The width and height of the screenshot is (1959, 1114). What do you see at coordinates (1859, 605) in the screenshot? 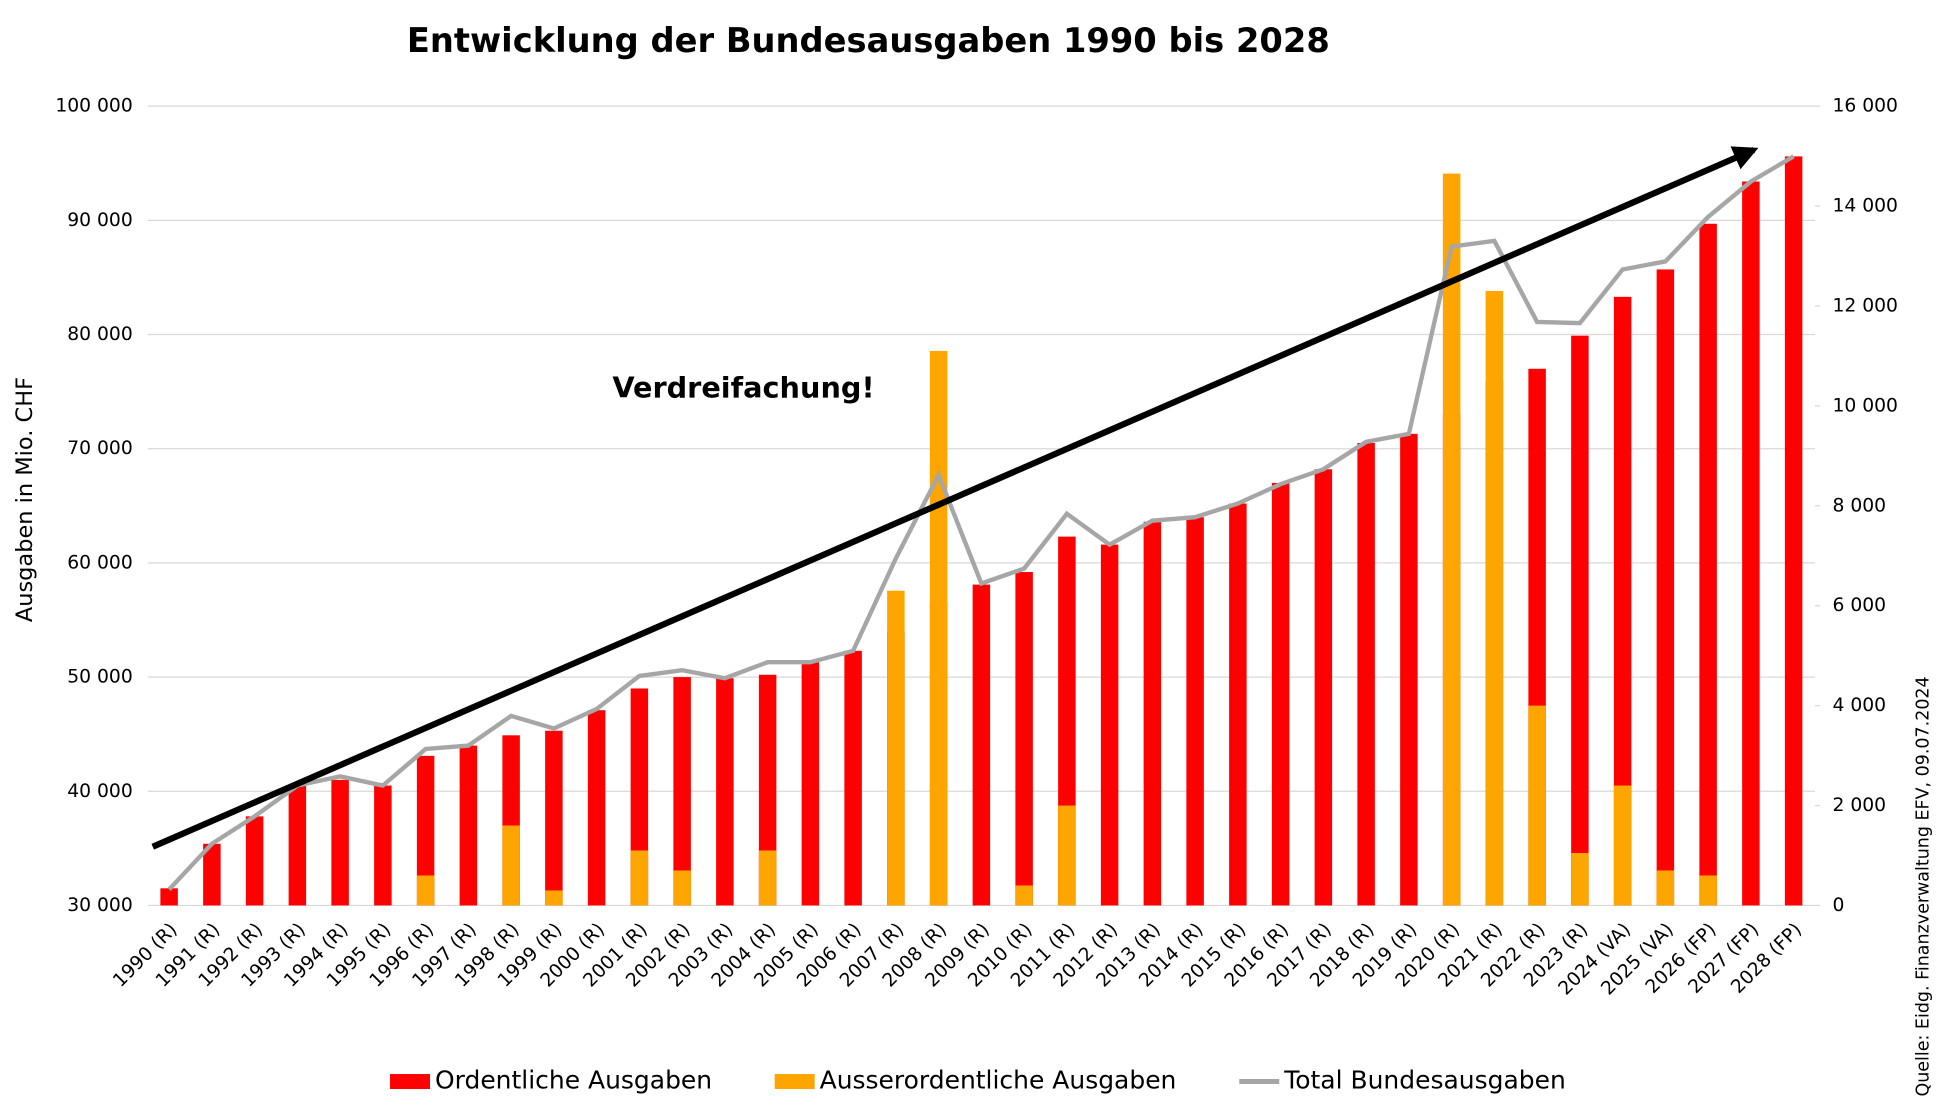
I see `y2-tick-label: 6 000` at bounding box center [1859, 605].